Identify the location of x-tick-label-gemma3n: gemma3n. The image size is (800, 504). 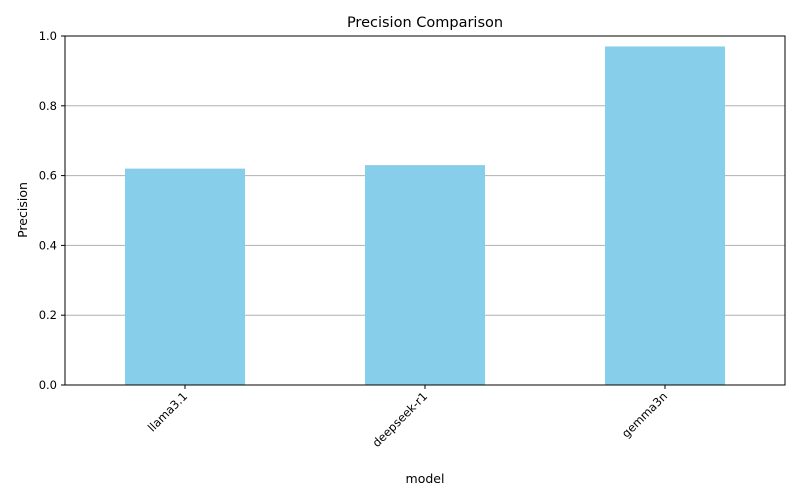
(644, 414).